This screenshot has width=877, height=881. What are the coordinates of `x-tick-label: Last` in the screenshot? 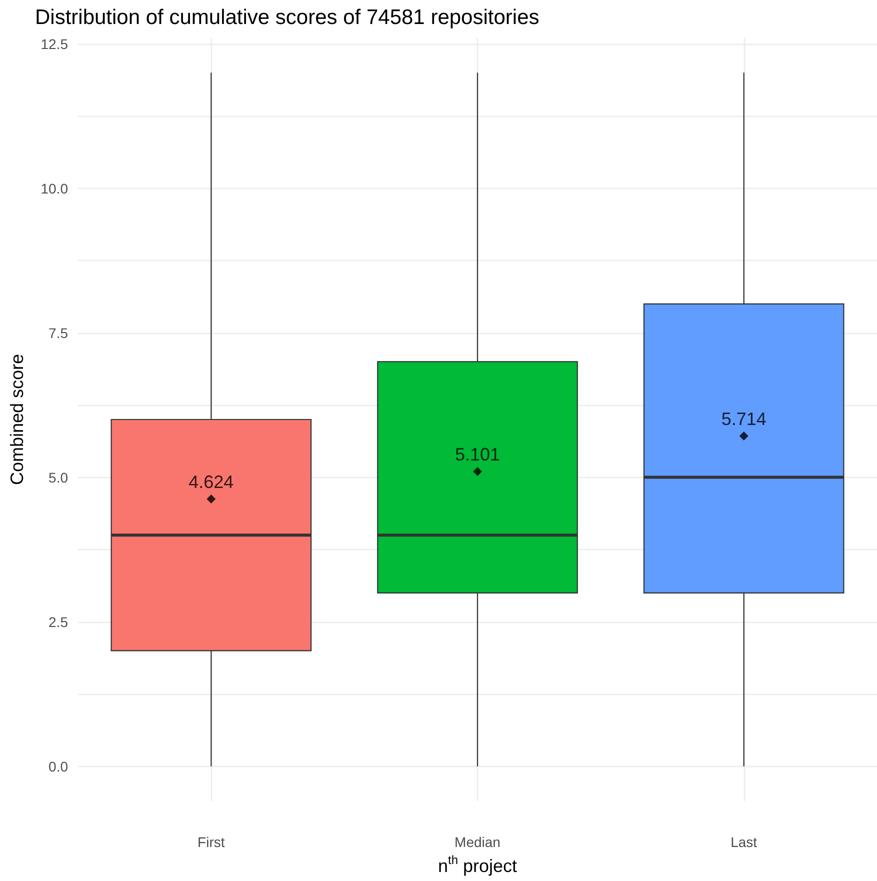 It's located at (744, 842).